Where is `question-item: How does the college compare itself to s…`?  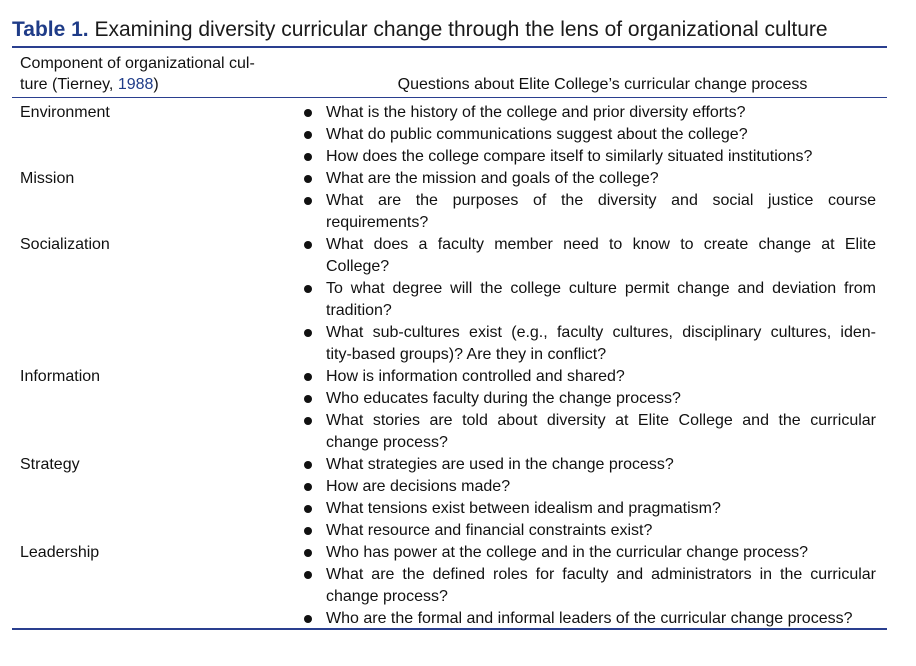
question-item: How does the college compare itself to s… is located at coordinates (589, 157).